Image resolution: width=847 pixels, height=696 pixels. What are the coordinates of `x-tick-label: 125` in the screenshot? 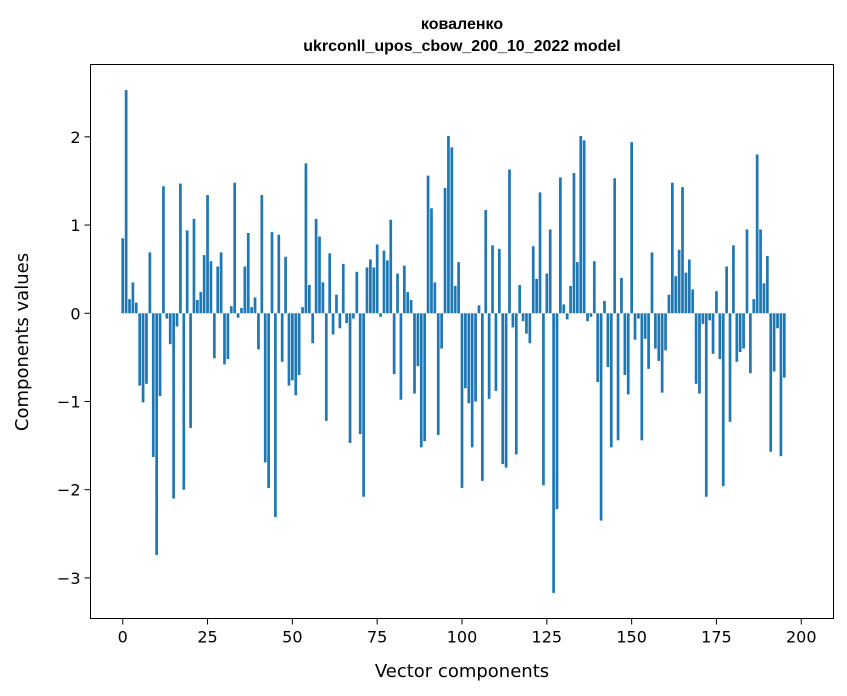 It's located at (547, 637).